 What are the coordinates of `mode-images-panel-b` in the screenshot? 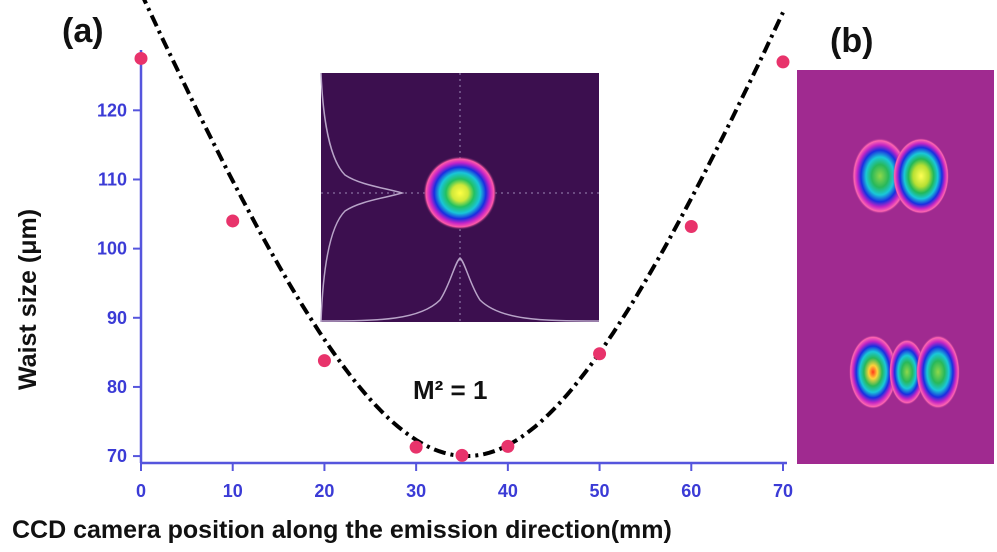 It's located at (895, 267).